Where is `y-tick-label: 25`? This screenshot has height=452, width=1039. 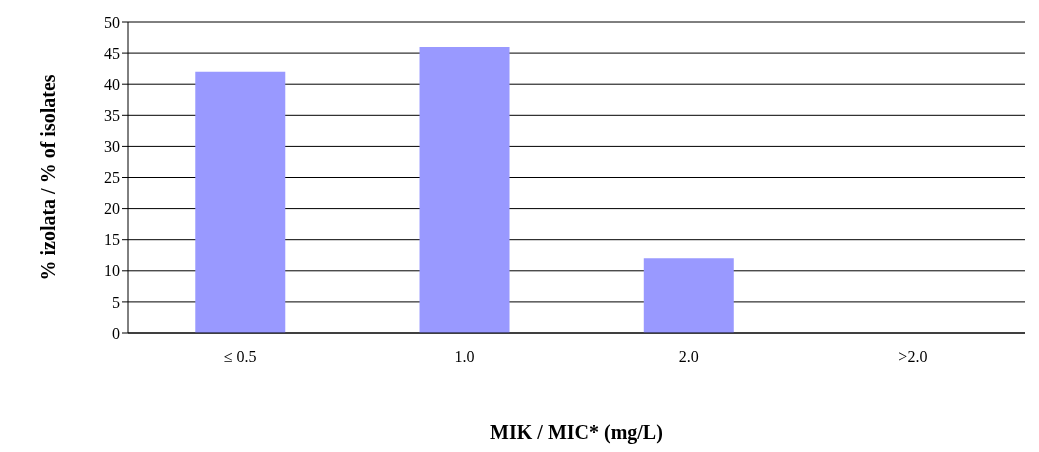
y-tick-label: 25 is located at coordinates (112, 178).